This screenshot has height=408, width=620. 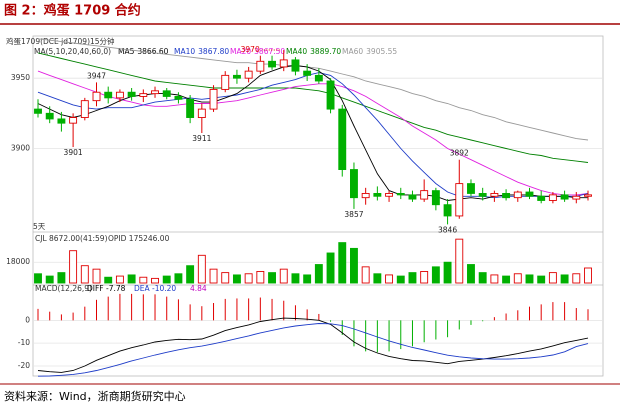 What do you see at coordinates (96, 75) in the screenshot?
I see `price-annotation: 3947` at bounding box center [96, 75].